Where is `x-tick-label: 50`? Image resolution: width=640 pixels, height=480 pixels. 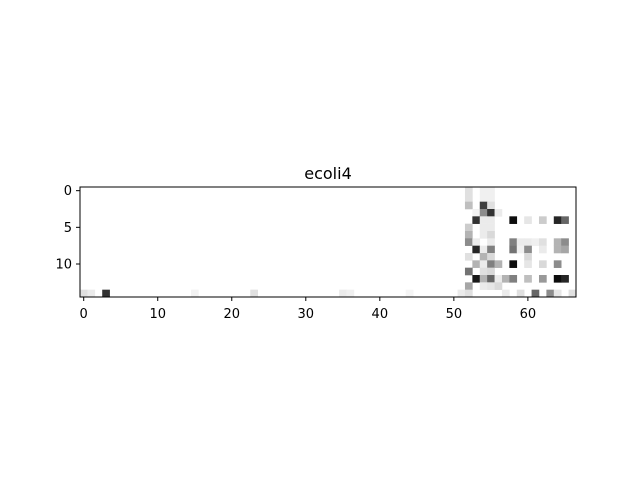
x-tick-label: 50 is located at coordinates (454, 314).